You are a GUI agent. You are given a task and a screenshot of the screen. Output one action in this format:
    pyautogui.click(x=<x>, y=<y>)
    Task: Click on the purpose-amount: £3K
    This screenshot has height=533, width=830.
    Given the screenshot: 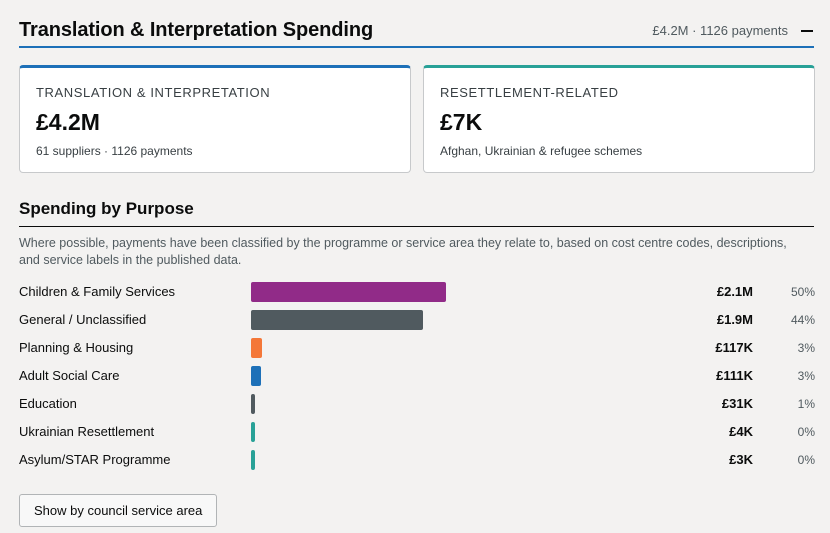 What is the action you would take?
    pyautogui.click(x=741, y=459)
    